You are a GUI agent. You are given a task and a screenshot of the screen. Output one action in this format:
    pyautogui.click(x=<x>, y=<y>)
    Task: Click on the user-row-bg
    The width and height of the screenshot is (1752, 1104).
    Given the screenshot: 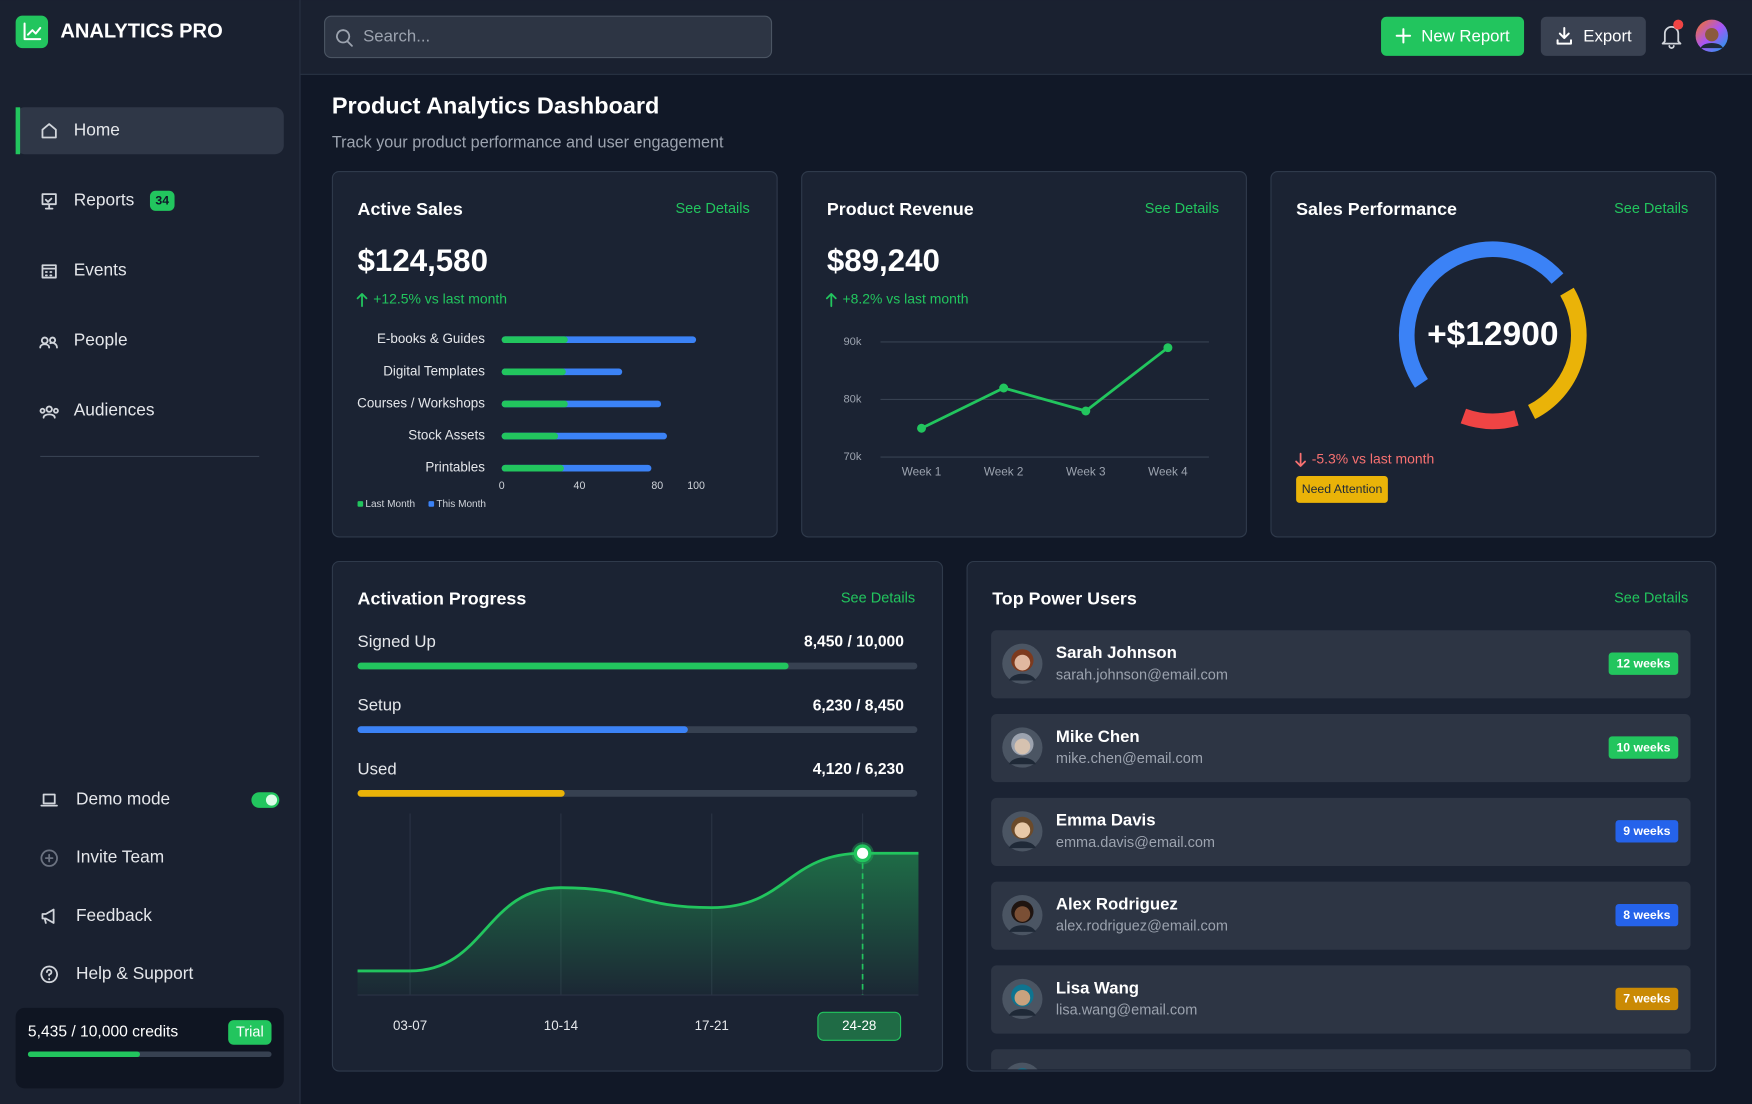 What is the action you would take?
    pyautogui.click(x=1341, y=915)
    